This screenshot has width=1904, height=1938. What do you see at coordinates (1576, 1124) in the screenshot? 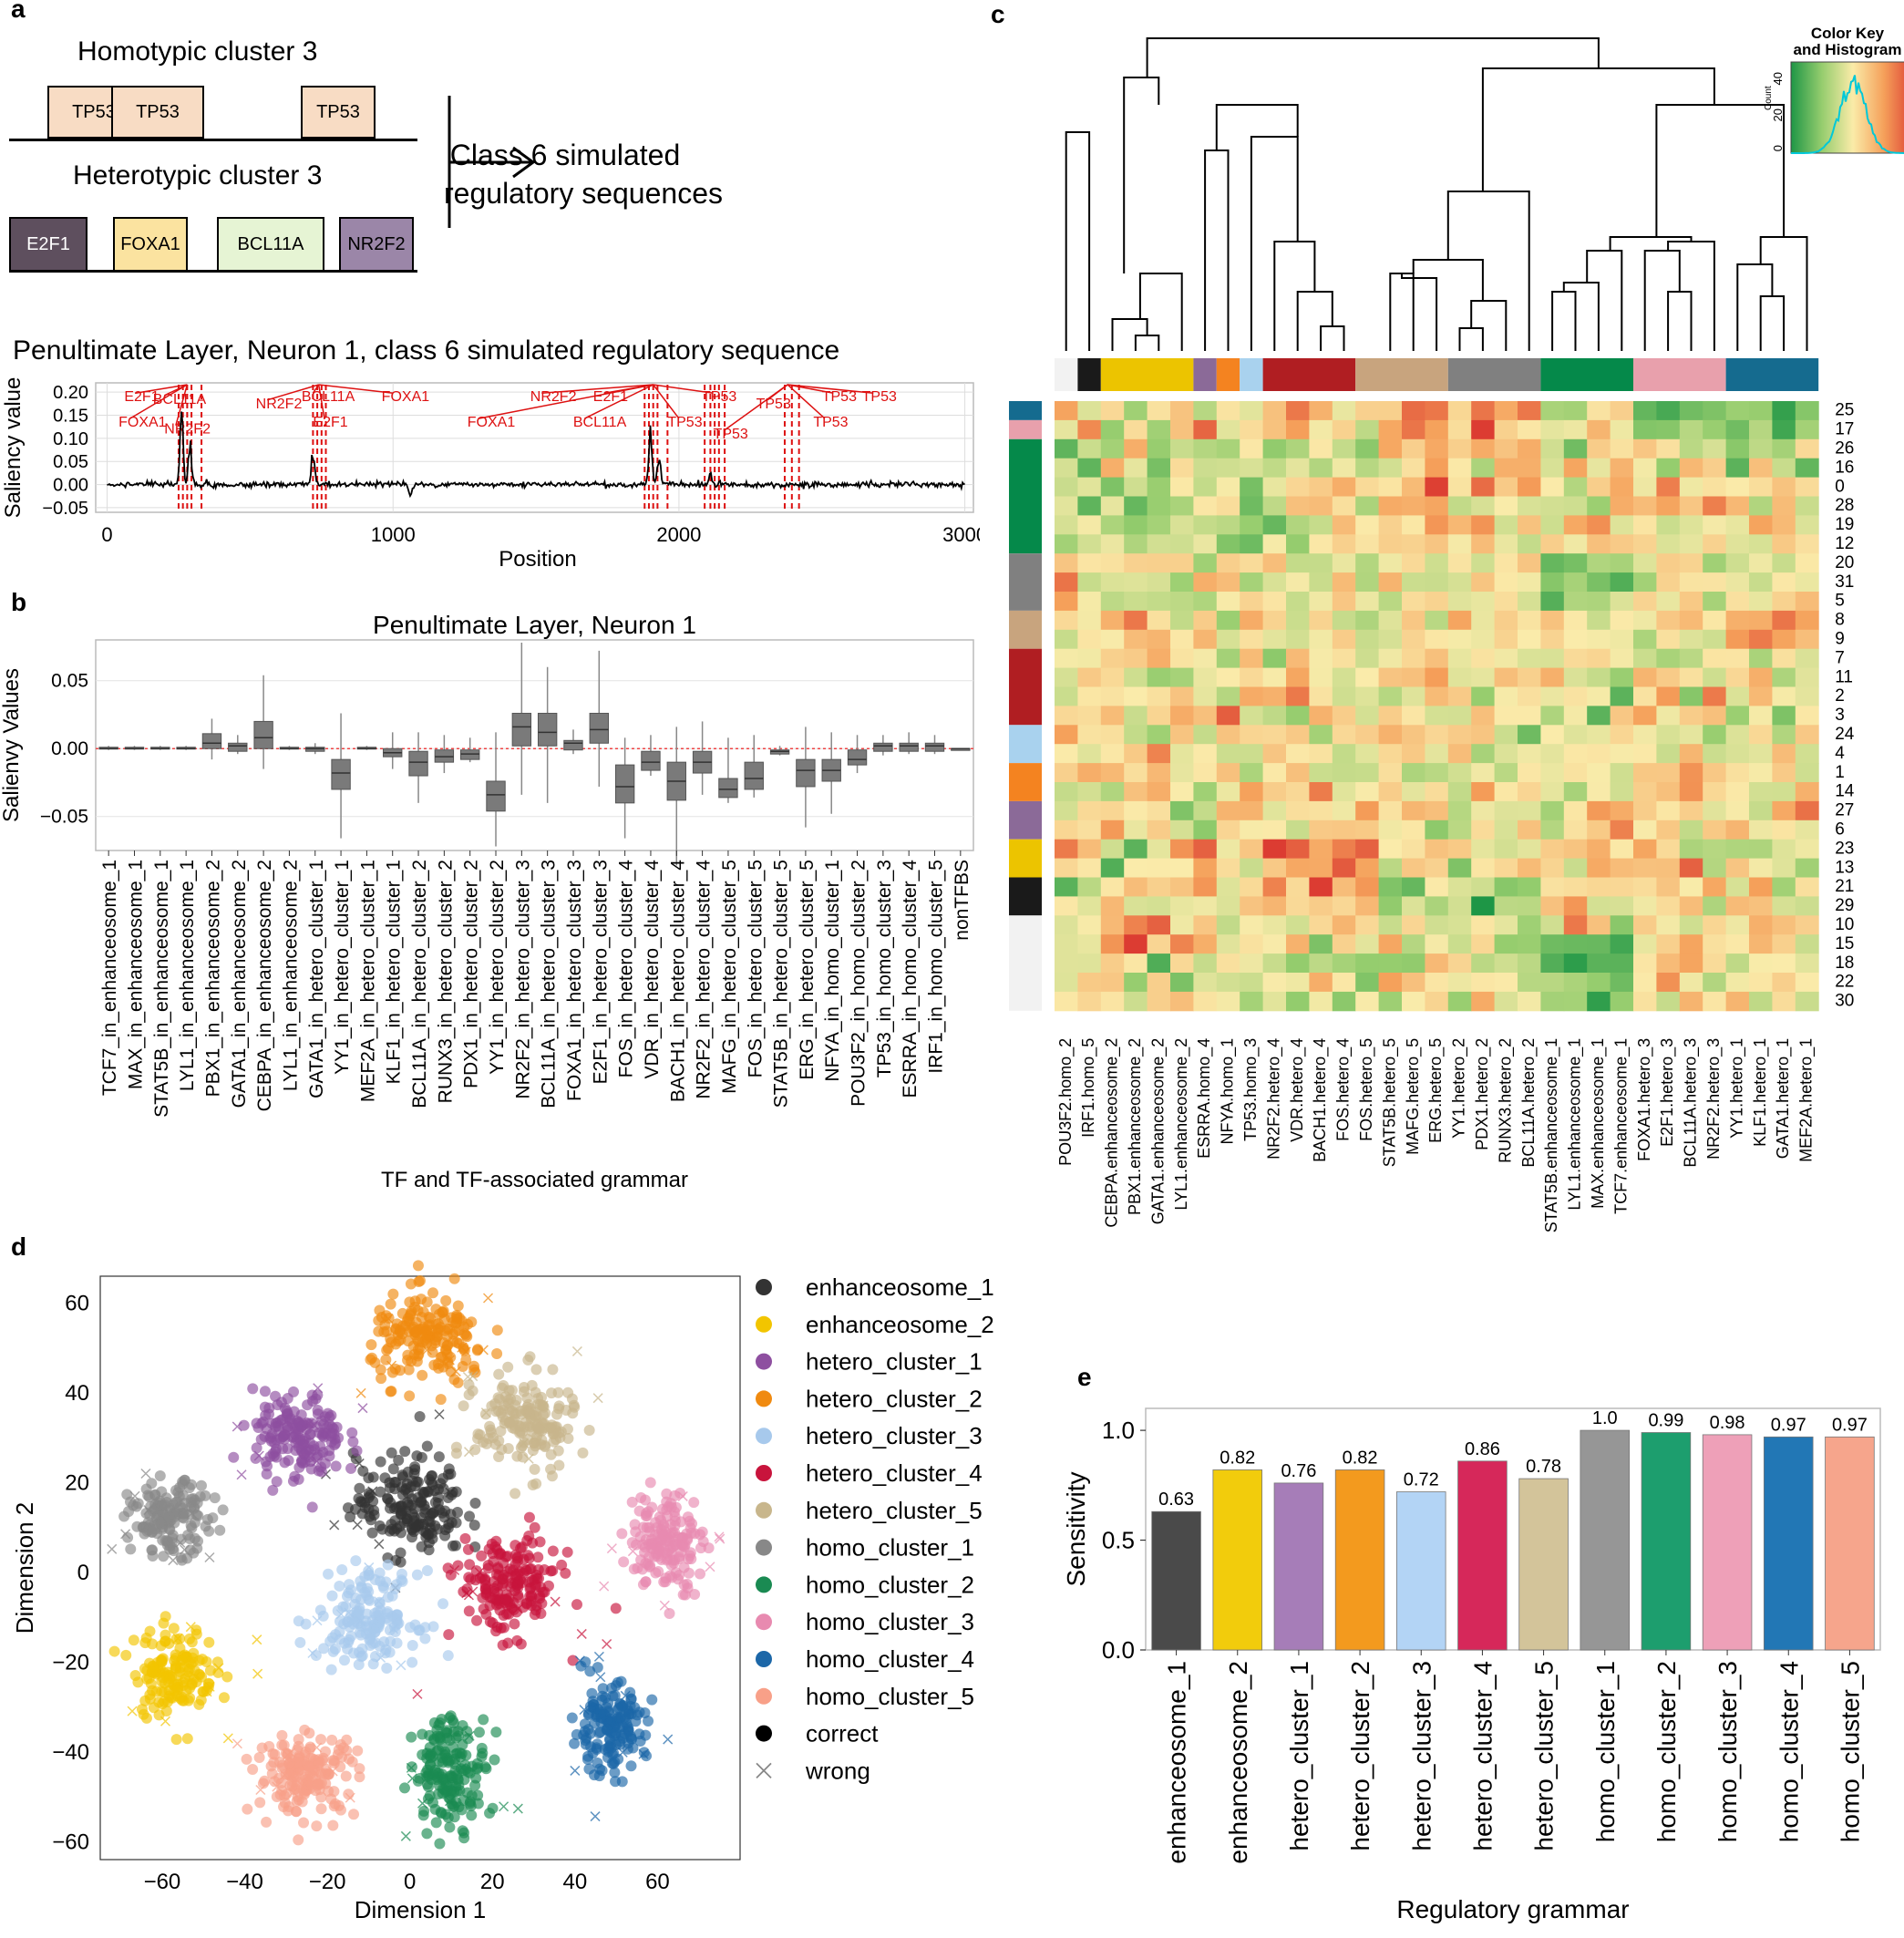
I see `heatmap-column-label: LYL1.enhanceosome_1` at bounding box center [1576, 1124].